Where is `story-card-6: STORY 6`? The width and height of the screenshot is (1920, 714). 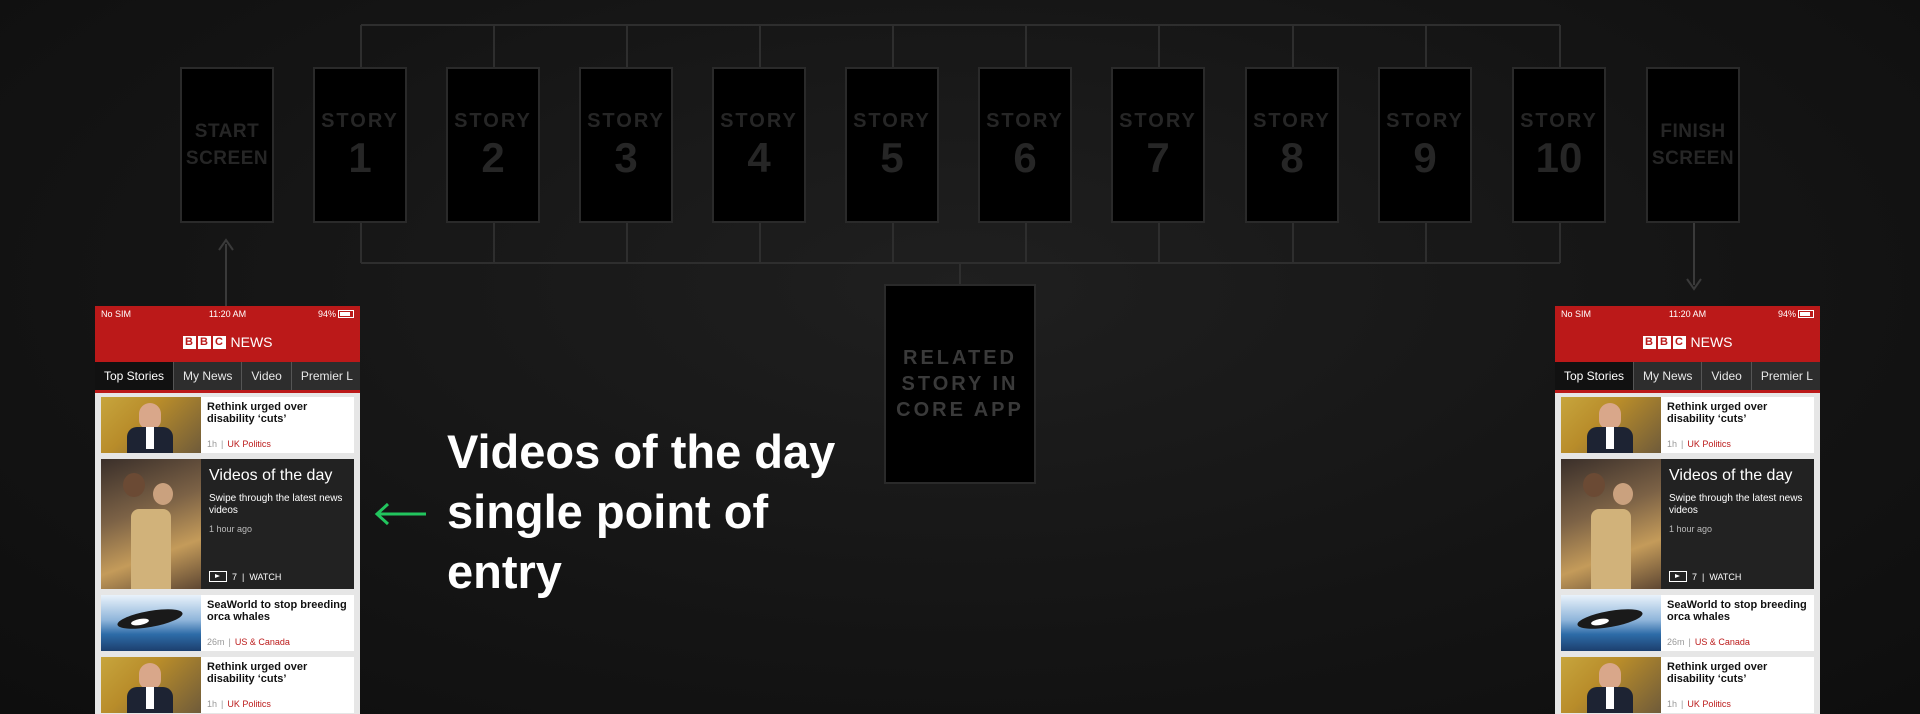
story-card-6: STORY 6 is located at coordinates (1025, 145).